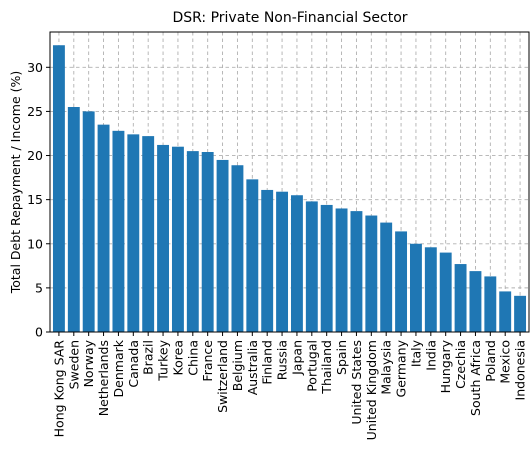  What do you see at coordinates (505, 362) in the screenshot?
I see `x-tick-label: Mexico` at bounding box center [505, 362].